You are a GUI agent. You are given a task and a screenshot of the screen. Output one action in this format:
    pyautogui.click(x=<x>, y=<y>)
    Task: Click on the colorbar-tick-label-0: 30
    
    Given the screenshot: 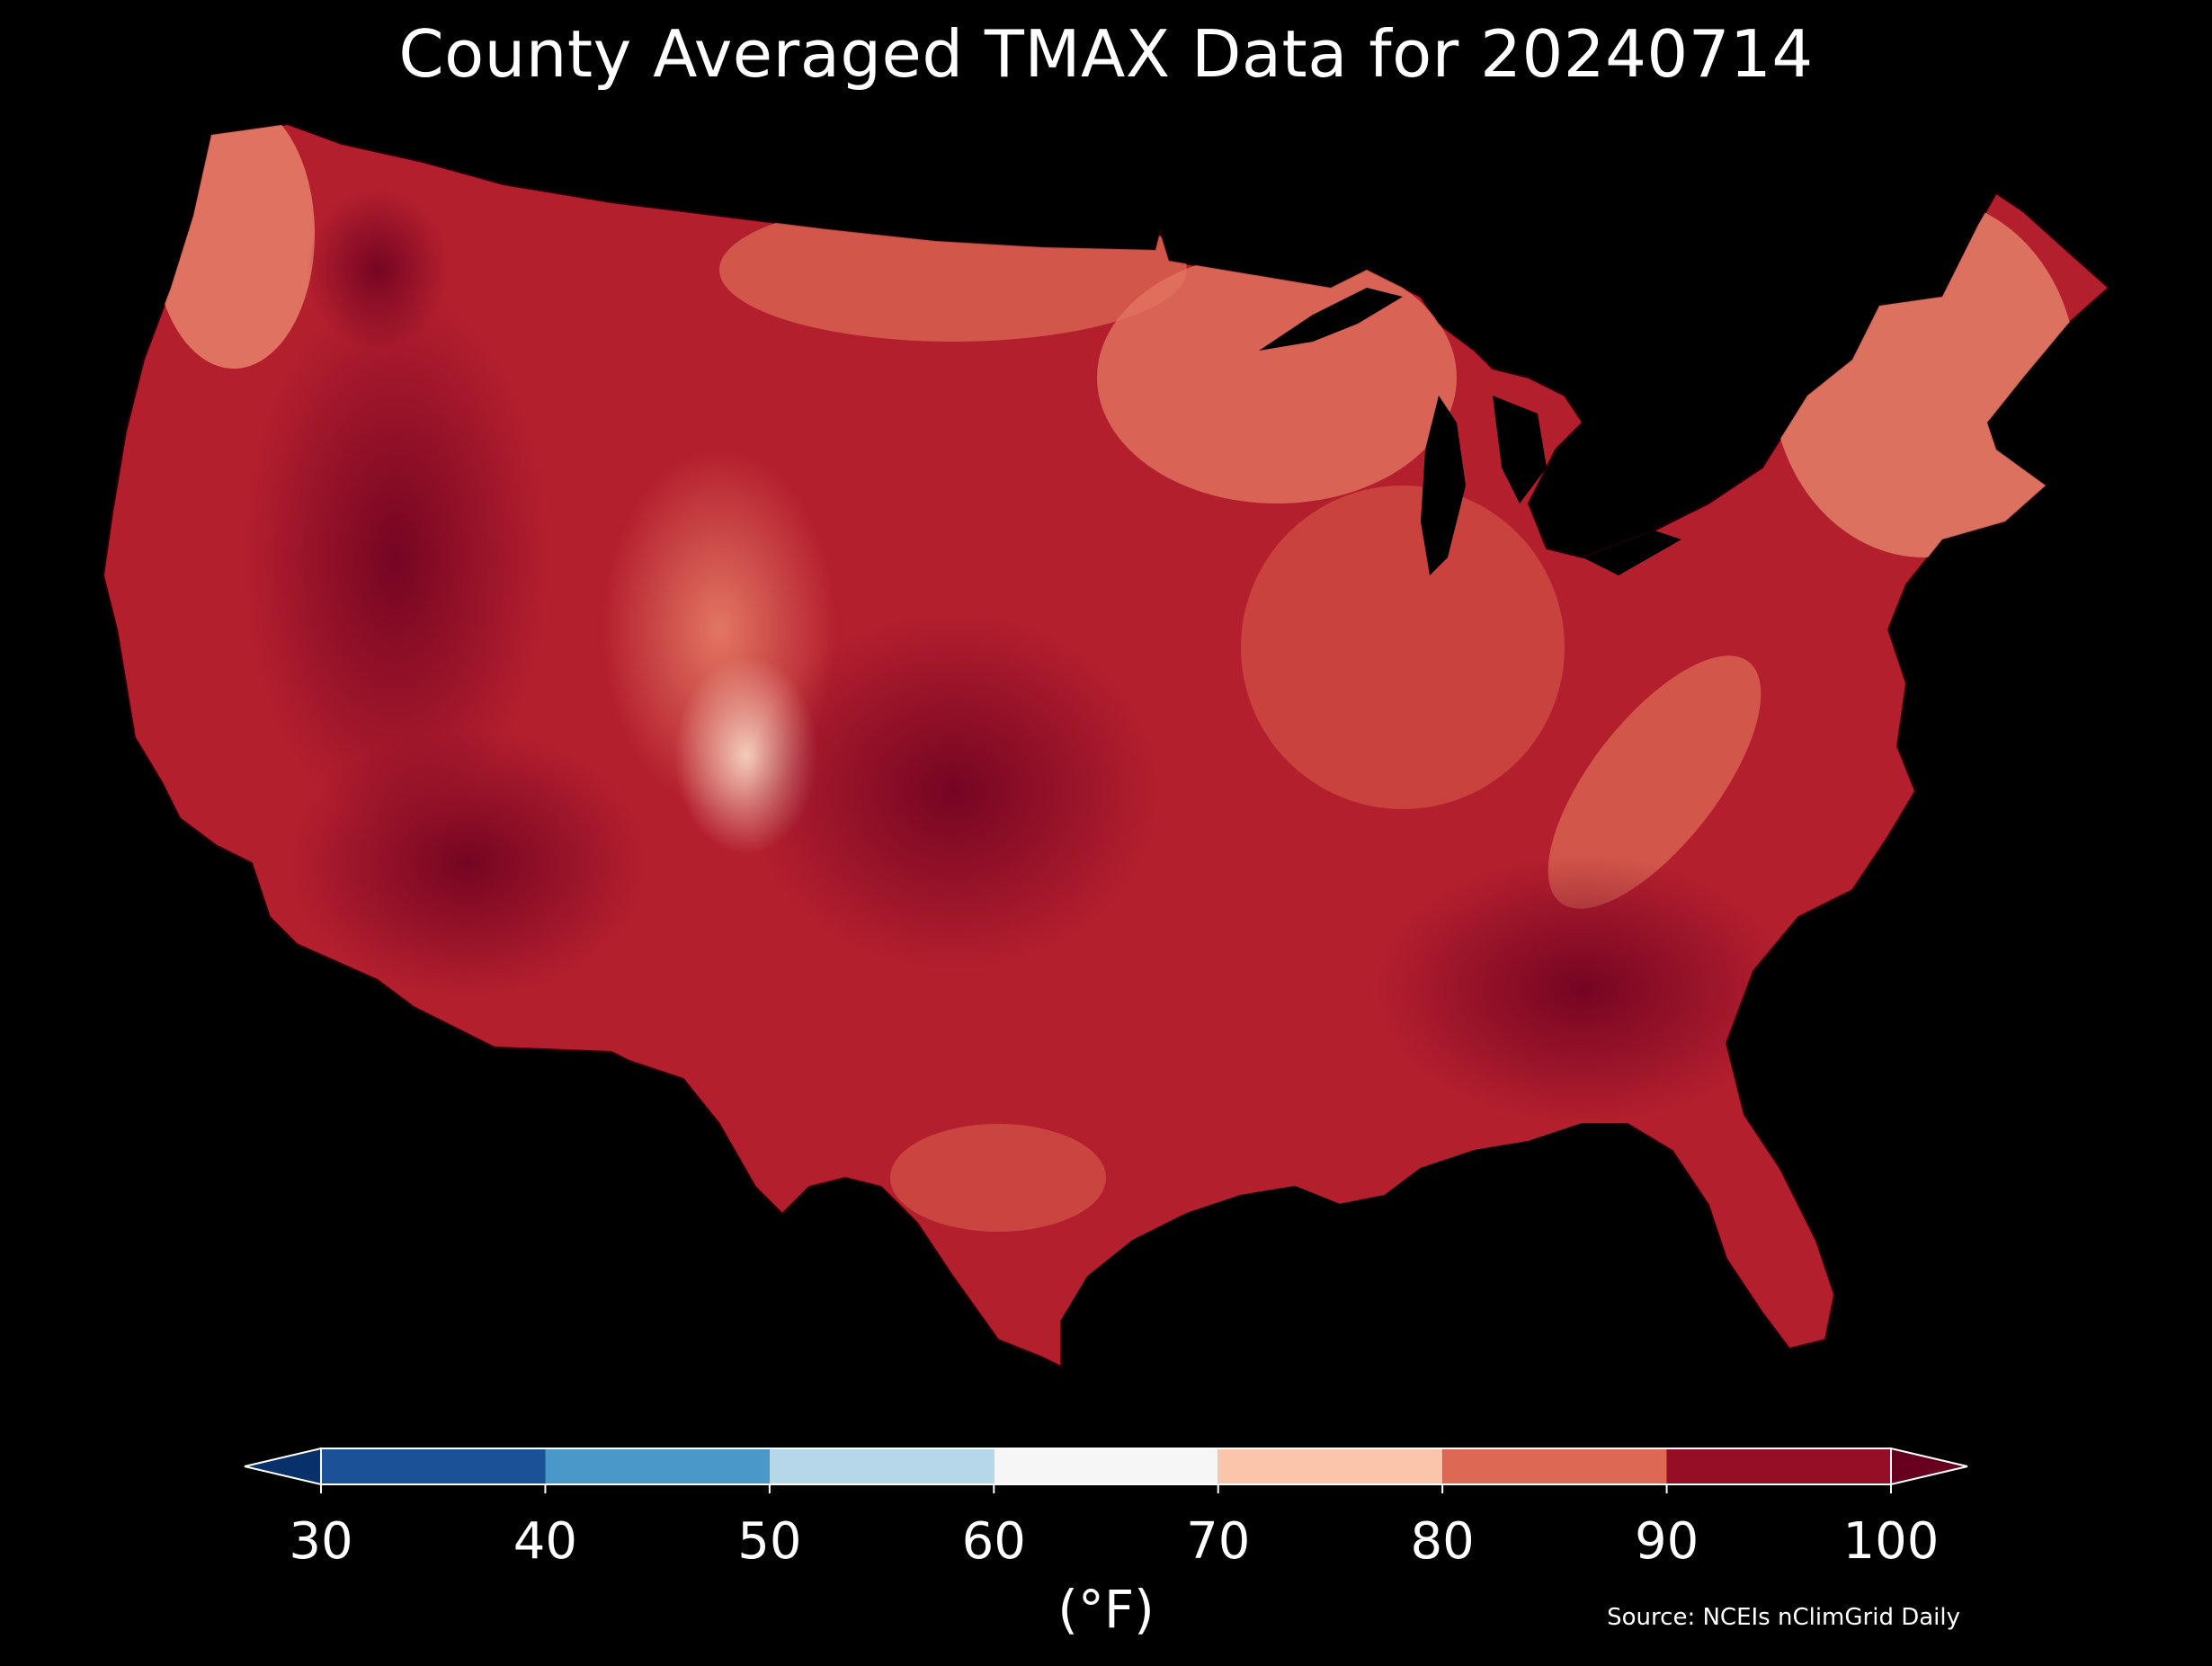 What is the action you would take?
    pyautogui.click(x=320, y=1542)
    